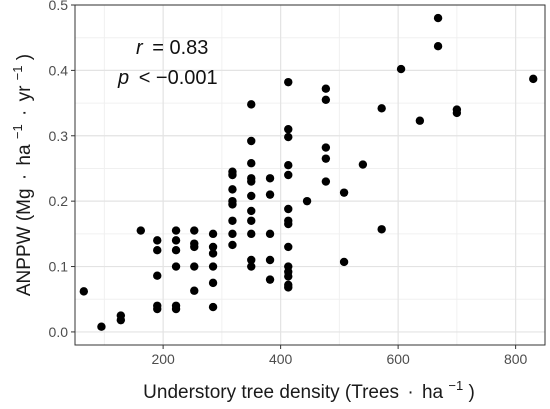 This screenshot has height=409, width=550. I want to click on correlation-annotation: r = 0.83, so click(172, 48).